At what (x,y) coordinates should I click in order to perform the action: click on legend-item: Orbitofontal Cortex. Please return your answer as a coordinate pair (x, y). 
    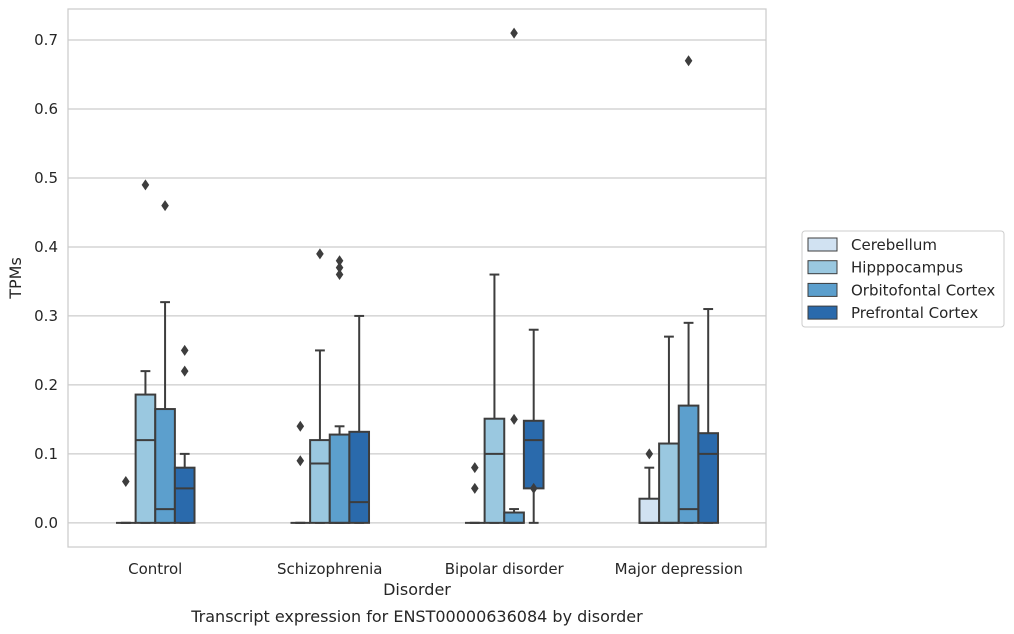
    Looking at the image, I should click on (901, 290).